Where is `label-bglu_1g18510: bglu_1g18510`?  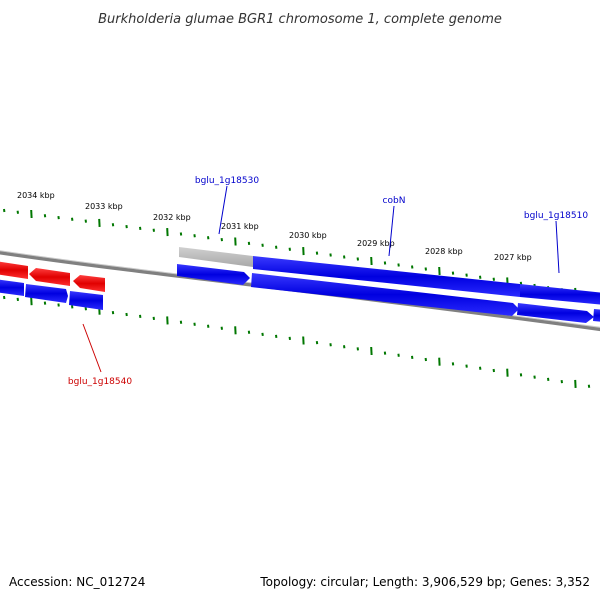
label-bglu_1g18510: bglu_1g18510 is located at coordinates (556, 216).